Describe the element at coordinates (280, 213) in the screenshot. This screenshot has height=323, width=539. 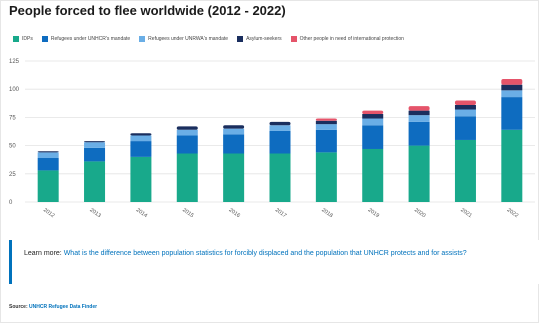
I see `x-tick-label: 2017` at that location.